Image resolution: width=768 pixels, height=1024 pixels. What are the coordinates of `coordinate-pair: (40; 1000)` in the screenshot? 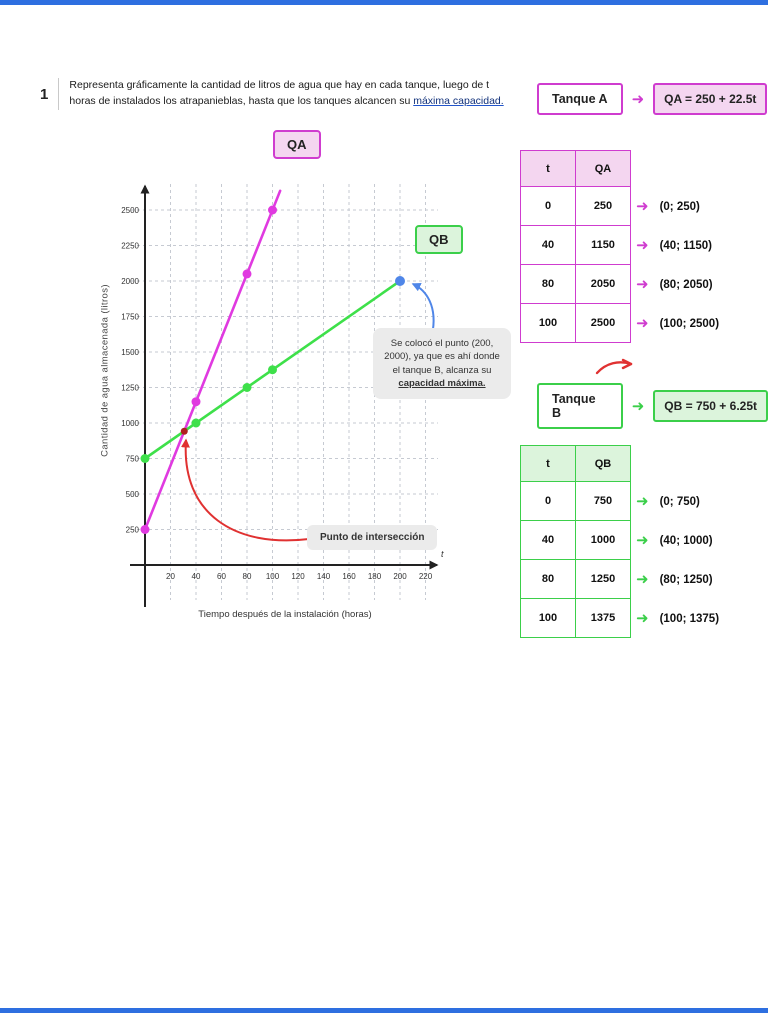 It's located at (686, 540).